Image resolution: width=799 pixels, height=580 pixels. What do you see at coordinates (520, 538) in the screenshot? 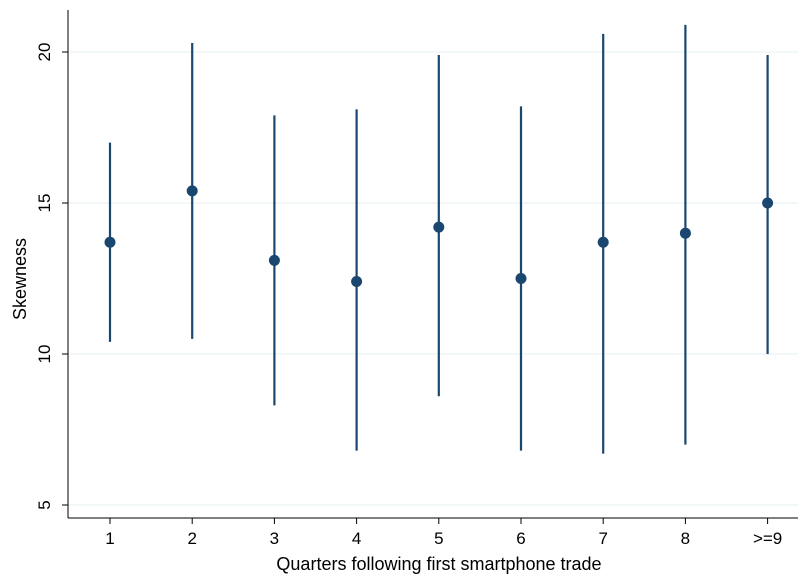
I see `x-tick-label: 6` at bounding box center [520, 538].